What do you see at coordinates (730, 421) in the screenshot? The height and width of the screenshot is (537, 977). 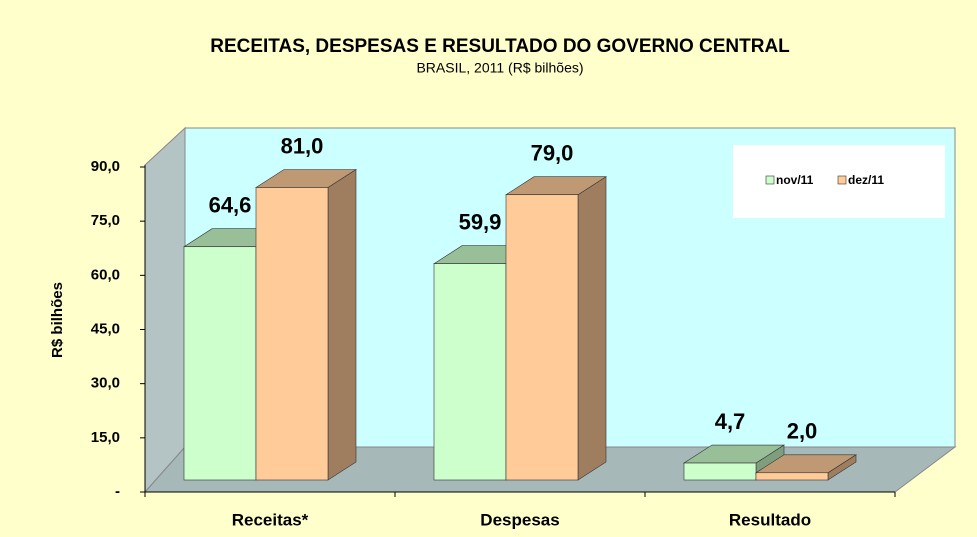 I see `value-label: 4,7` at bounding box center [730, 421].